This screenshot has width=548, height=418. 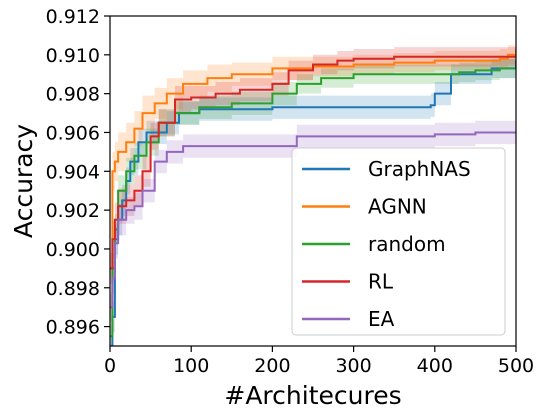 I want to click on y-tick-label: 0.906, so click(x=73, y=133).